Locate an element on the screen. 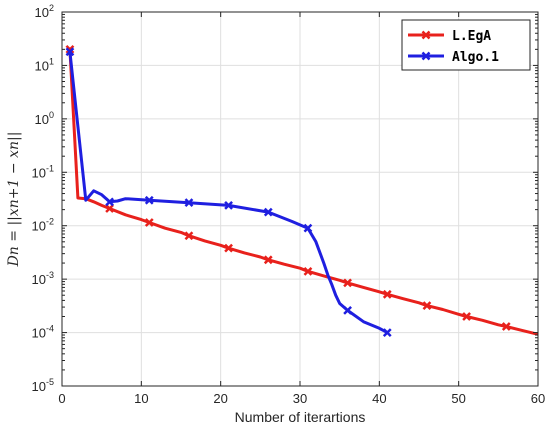  x-tick-label: 50 is located at coordinates (458, 398).